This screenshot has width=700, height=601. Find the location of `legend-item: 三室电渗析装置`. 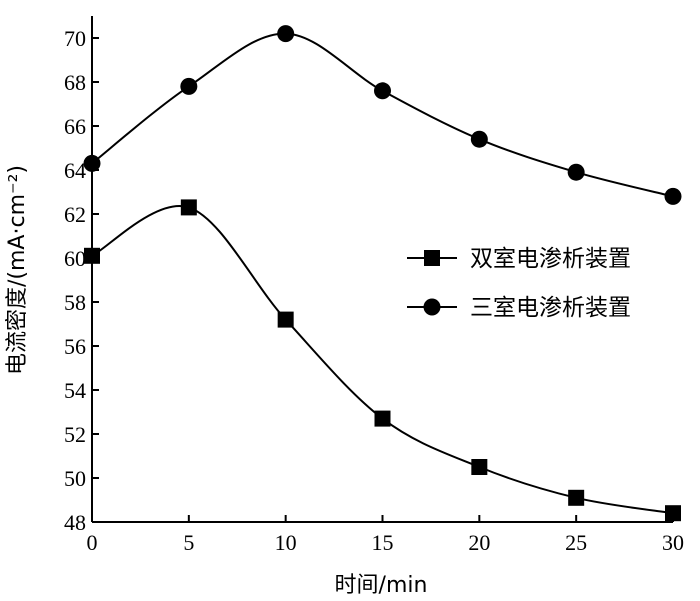

legend-item: 三室电渗析装置 is located at coordinates (519, 308).